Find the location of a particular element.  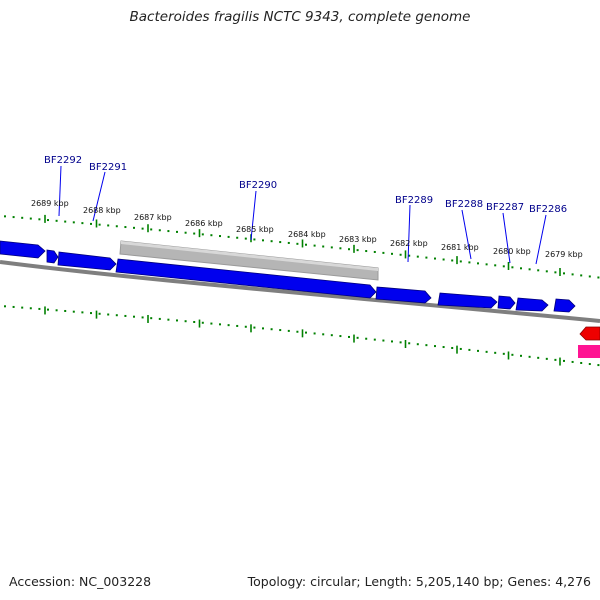

gene-feature-pink is located at coordinates (589, 351).